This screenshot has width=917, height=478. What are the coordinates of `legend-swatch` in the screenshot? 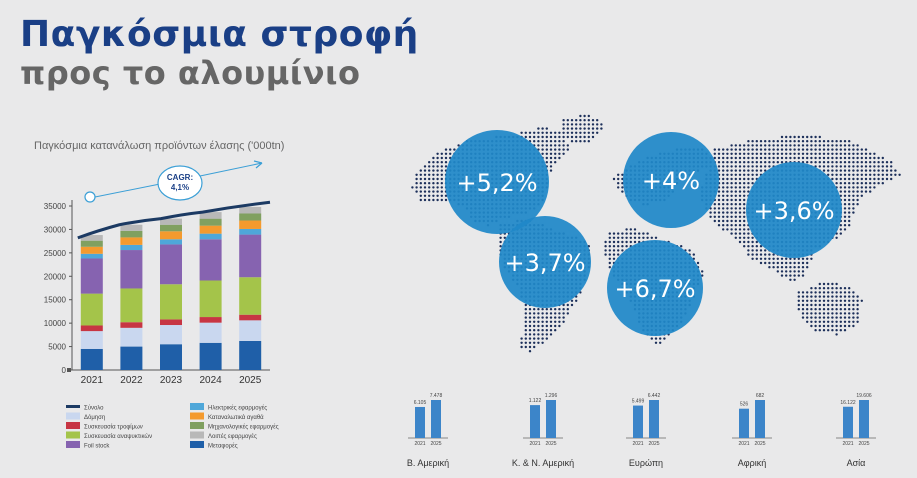 It's located at (73, 406).